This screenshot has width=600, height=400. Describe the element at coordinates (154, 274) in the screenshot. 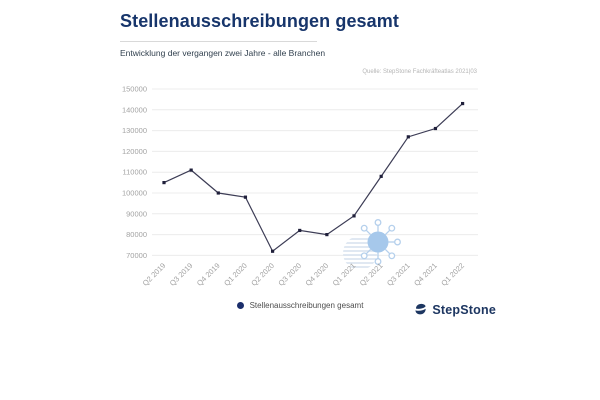

I see `svg-text: Q2 2019` at that location.